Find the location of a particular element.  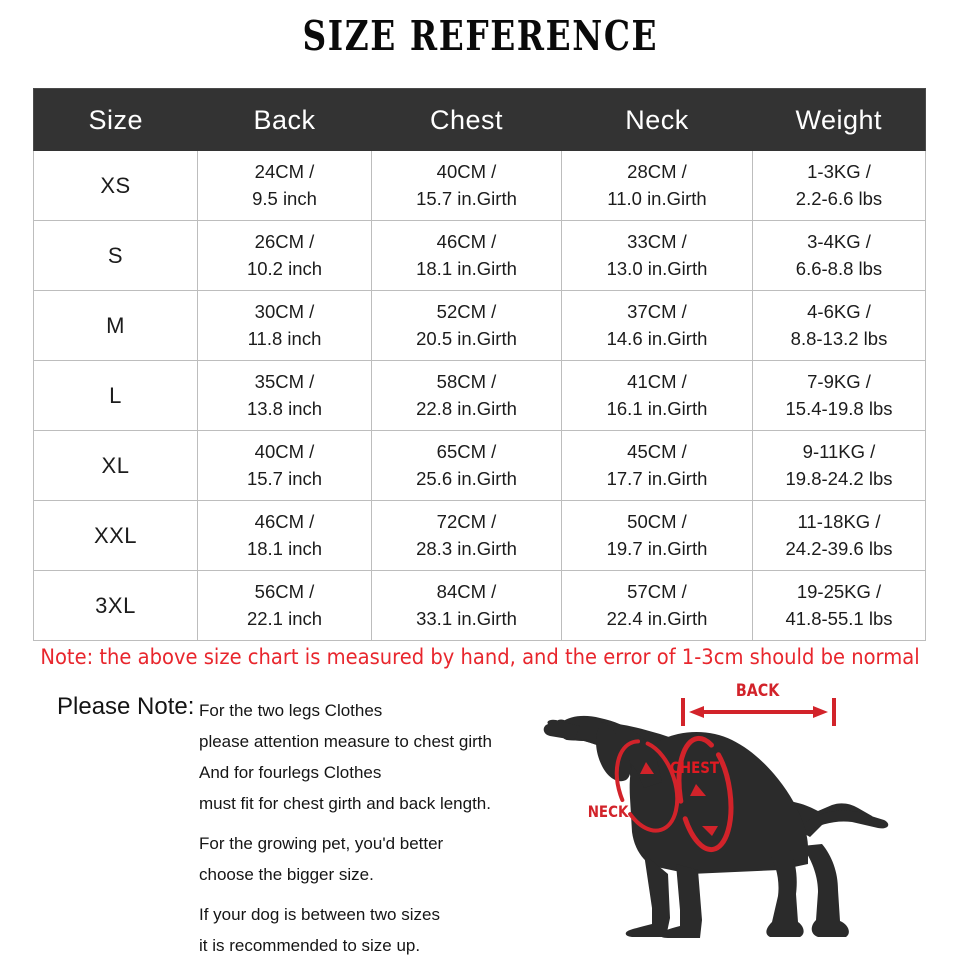

cell-line-cm: 56CM / is located at coordinates (284, 592).